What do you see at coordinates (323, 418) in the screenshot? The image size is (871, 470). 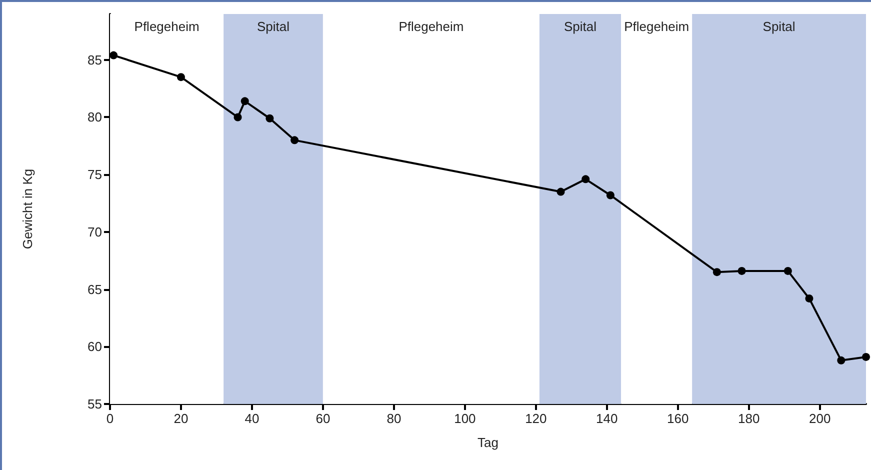 I see `x-tick-label: 60` at bounding box center [323, 418].